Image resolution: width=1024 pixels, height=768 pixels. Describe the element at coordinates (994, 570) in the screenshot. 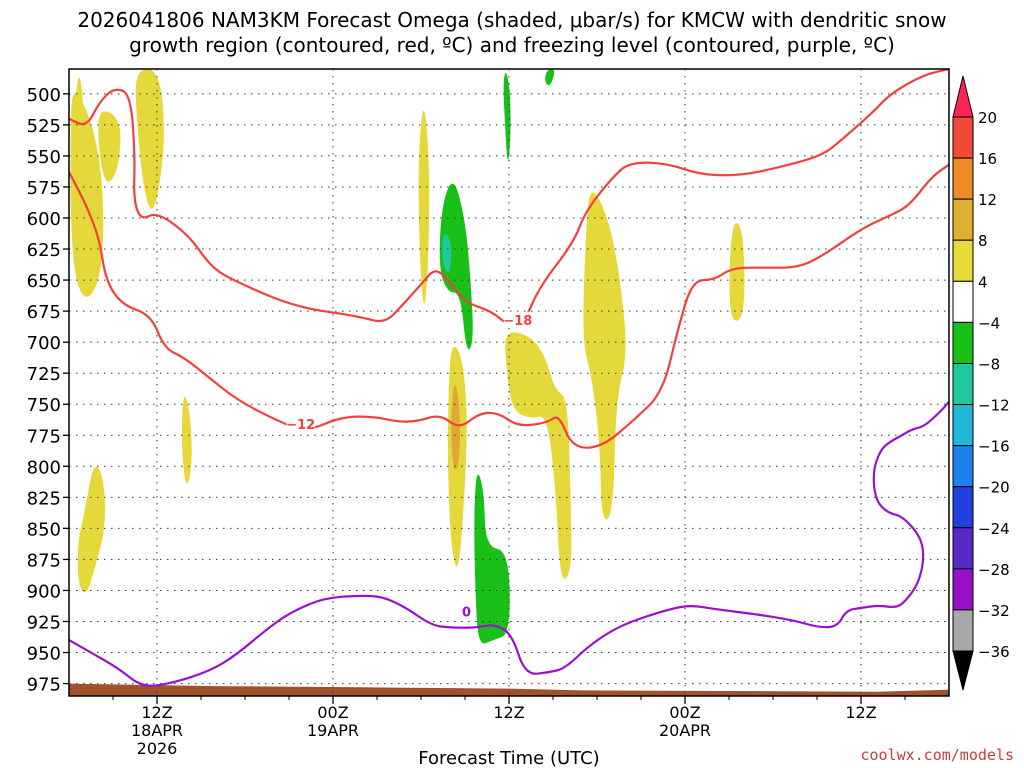

I see `colorbar-label: −28` at that location.